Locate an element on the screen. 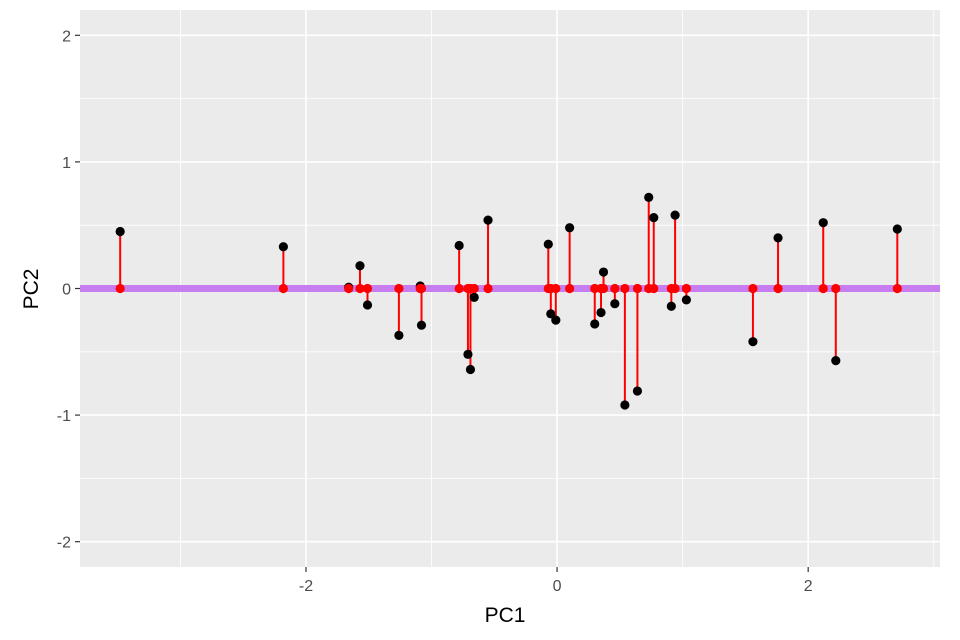  y-tick-label: -1 is located at coordinates (64, 416).